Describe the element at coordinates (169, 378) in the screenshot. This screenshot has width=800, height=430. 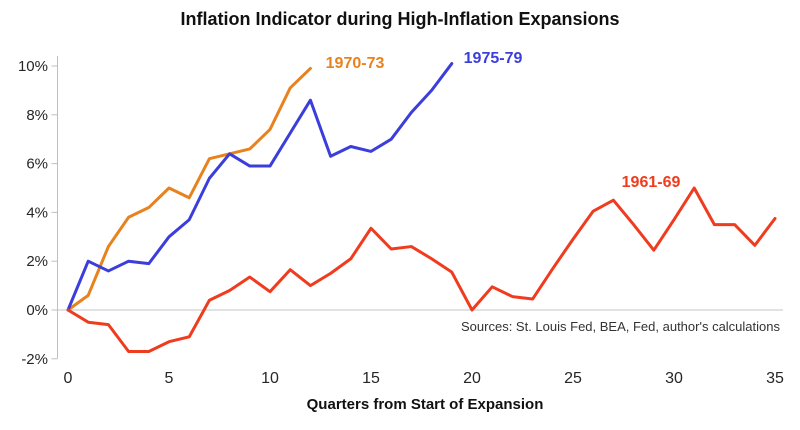
I see `x-tick-label: 5` at that location.